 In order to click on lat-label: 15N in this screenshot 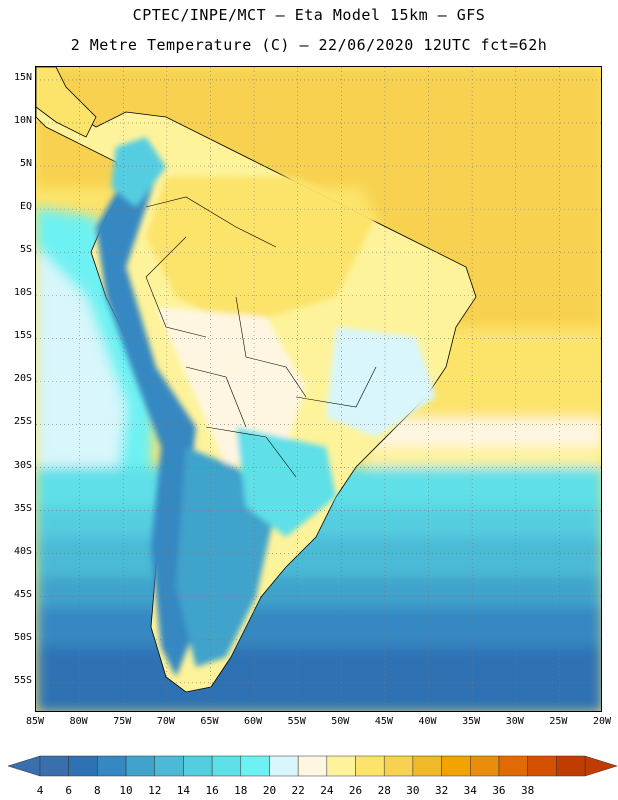, I will do `click(22, 77)`.